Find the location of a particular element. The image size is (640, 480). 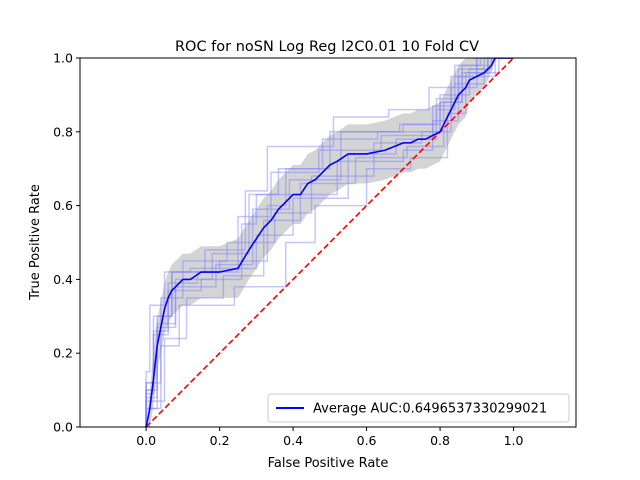

x-tick-label: 0.6 is located at coordinates (367, 440).